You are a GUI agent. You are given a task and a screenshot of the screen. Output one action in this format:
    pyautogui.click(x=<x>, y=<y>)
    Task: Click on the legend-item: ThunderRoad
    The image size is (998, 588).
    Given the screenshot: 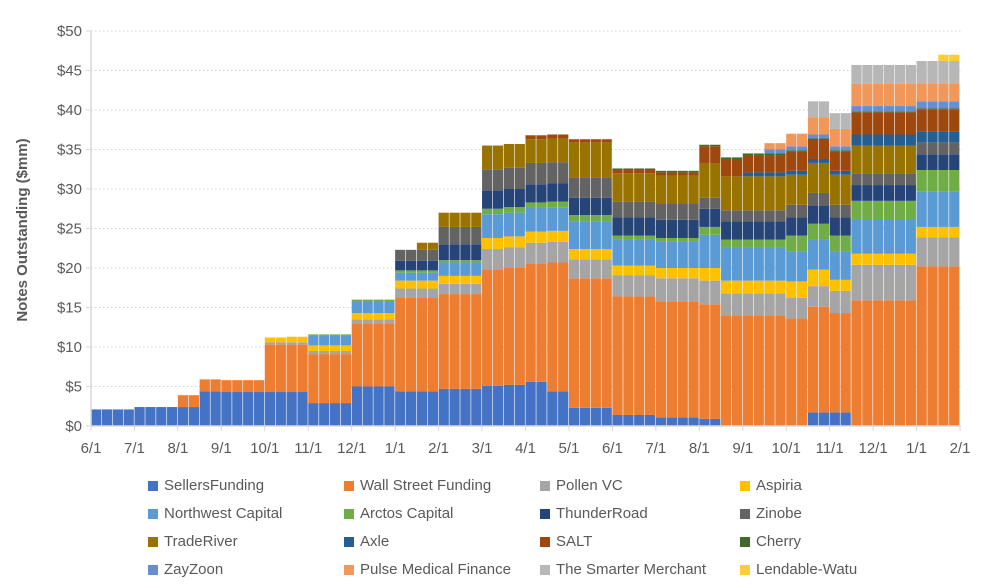 What is the action you would take?
    pyautogui.click(x=594, y=513)
    